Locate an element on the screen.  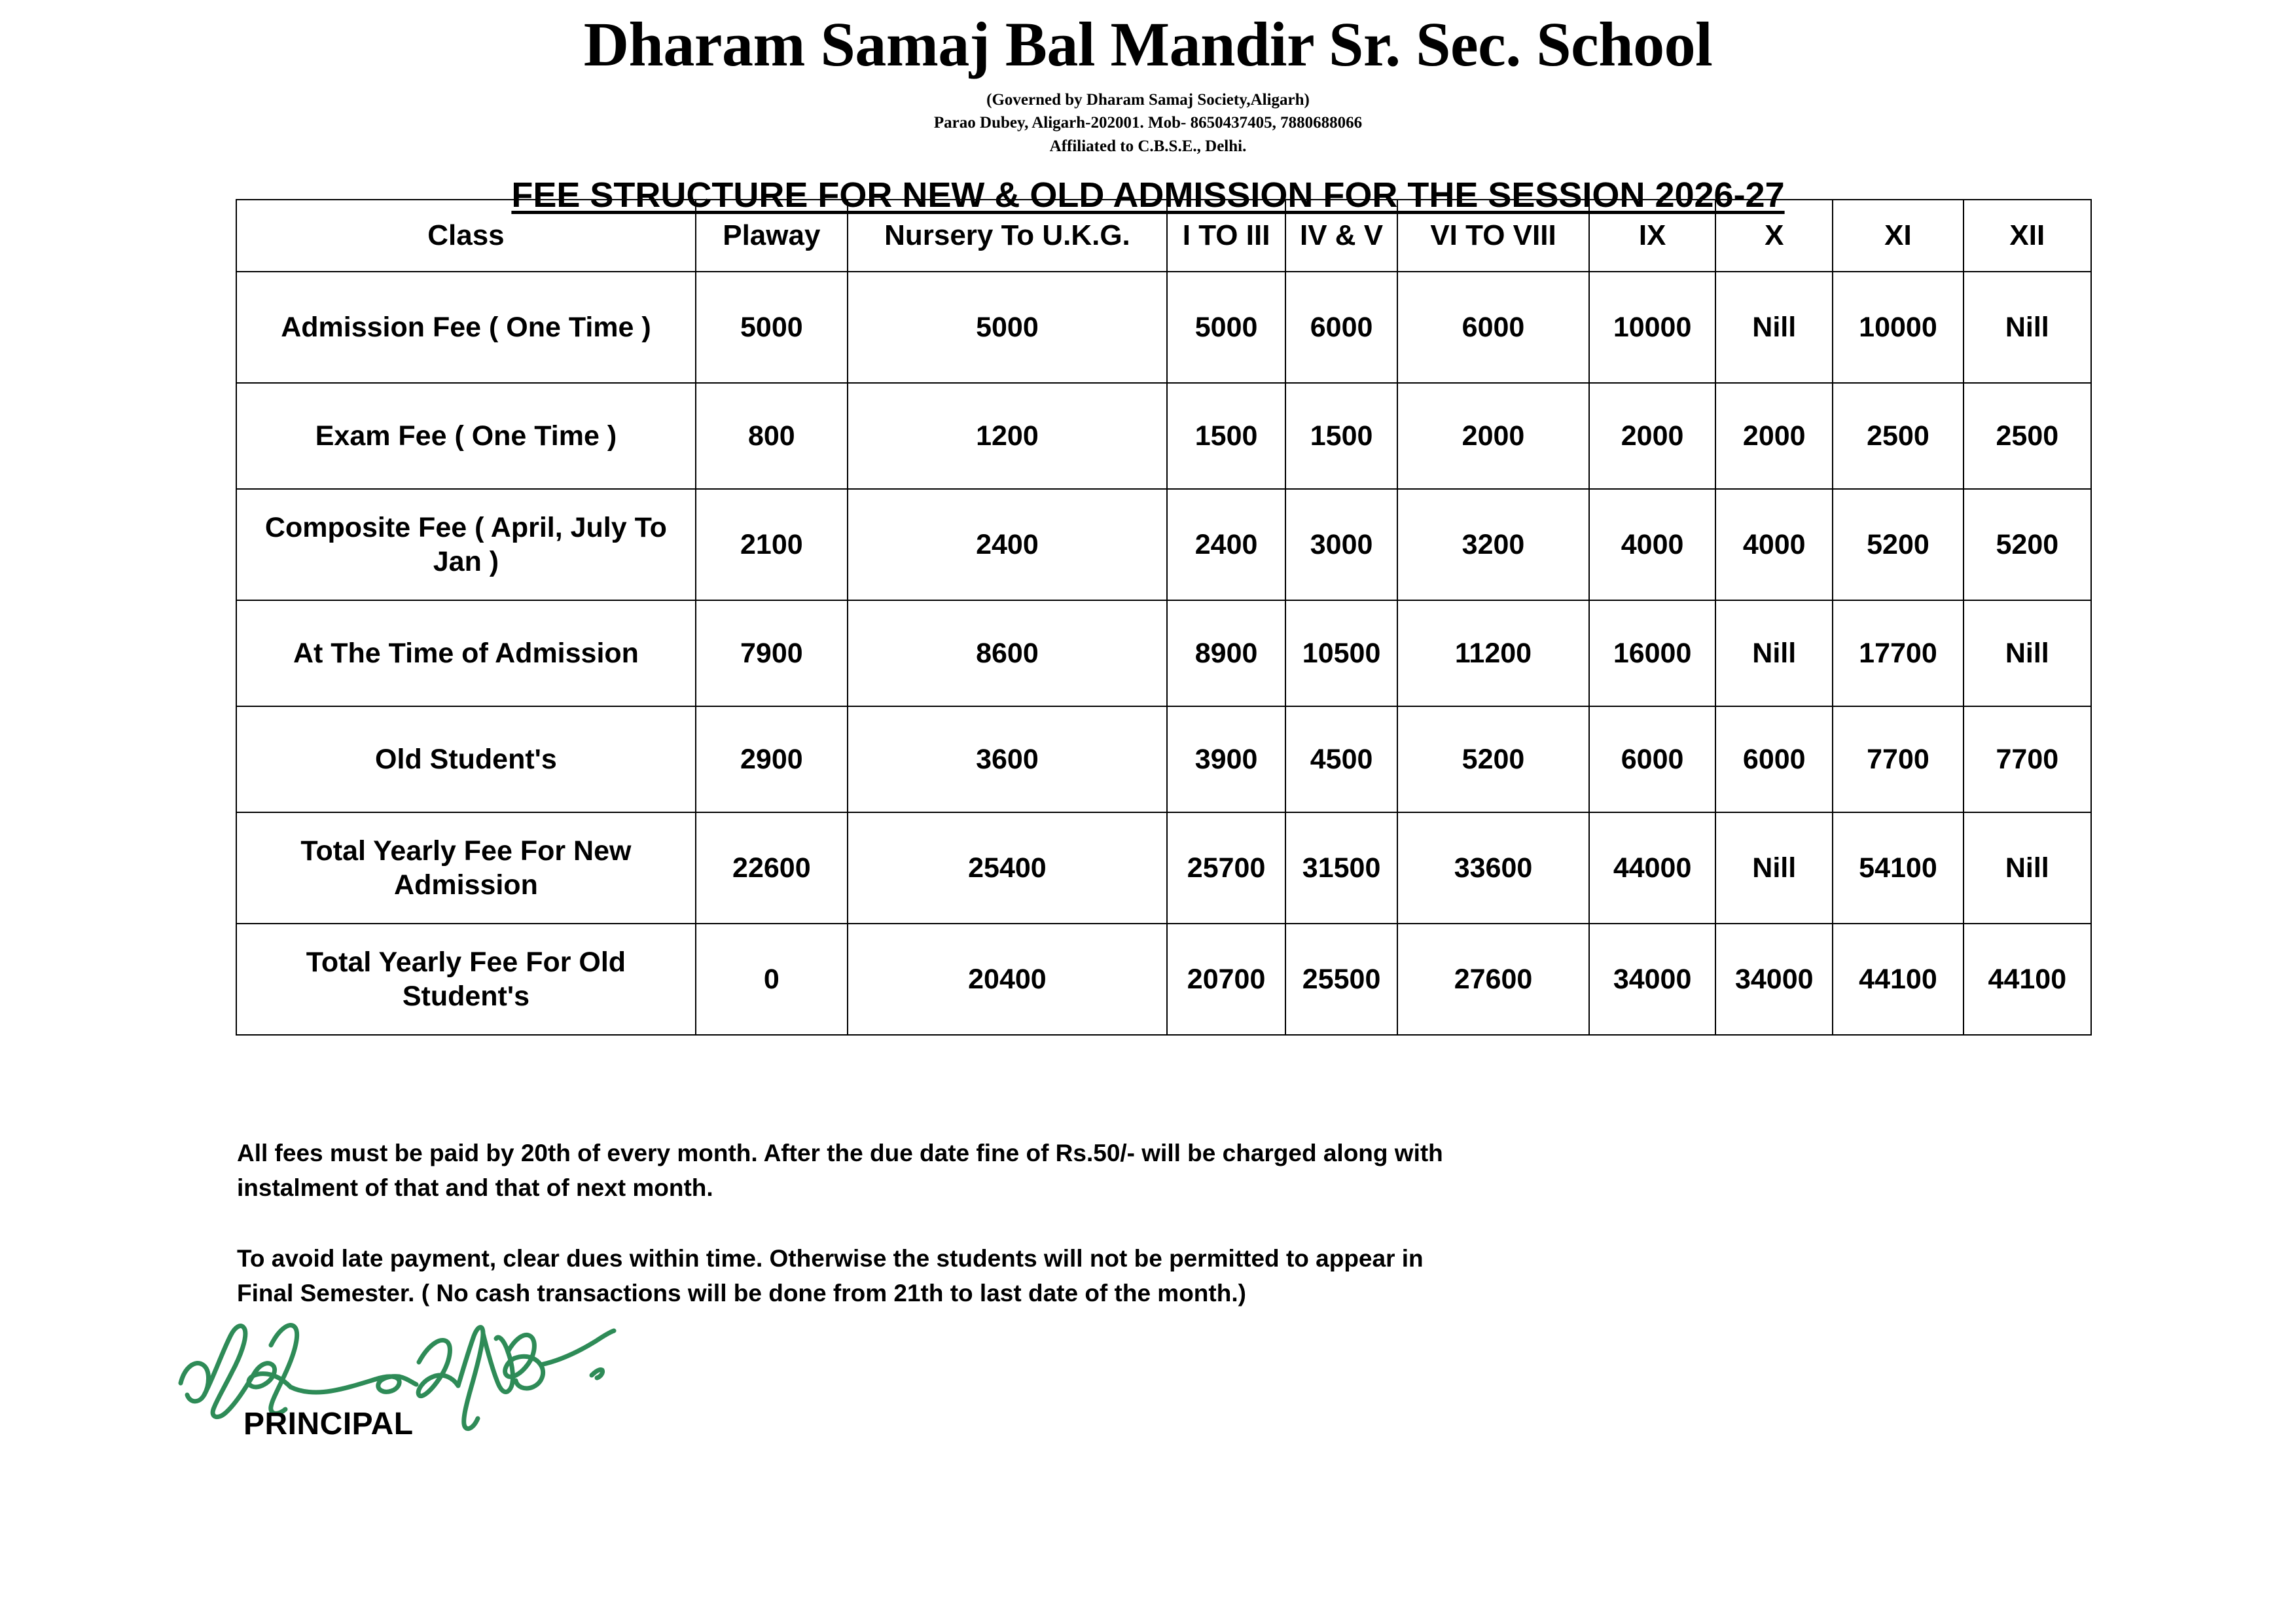
cell-total-new-xi: 54100 is located at coordinates (1898, 868).